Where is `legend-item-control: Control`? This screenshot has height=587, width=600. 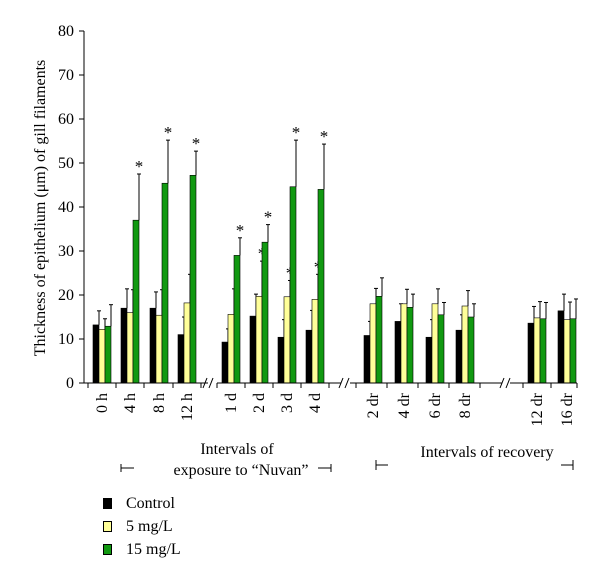 legend-item-control: Control is located at coordinates (203, 504).